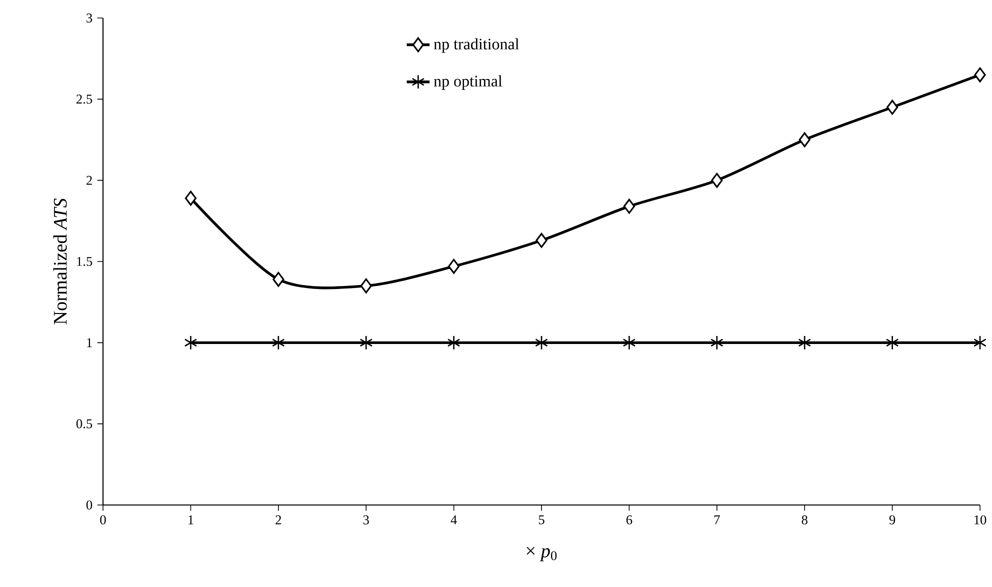 The height and width of the screenshot is (587, 992). What do you see at coordinates (89, 18) in the screenshot?
I see `y-tick-label: 3` at bounding box center [89, 18].